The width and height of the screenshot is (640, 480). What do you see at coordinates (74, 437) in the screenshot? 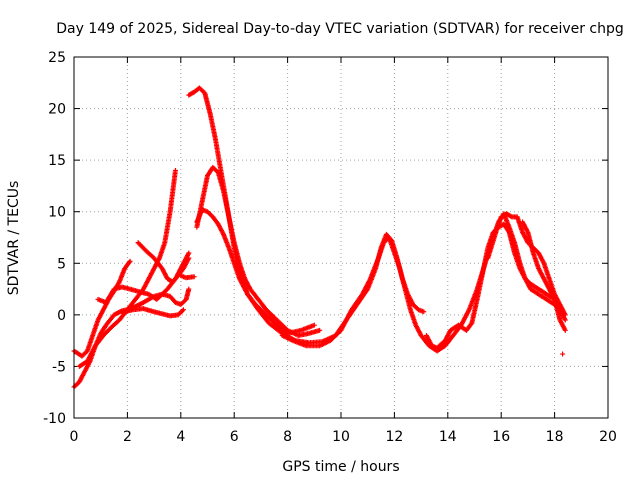
I see `x-tick-label: 0` at bounding box center [74, 437].